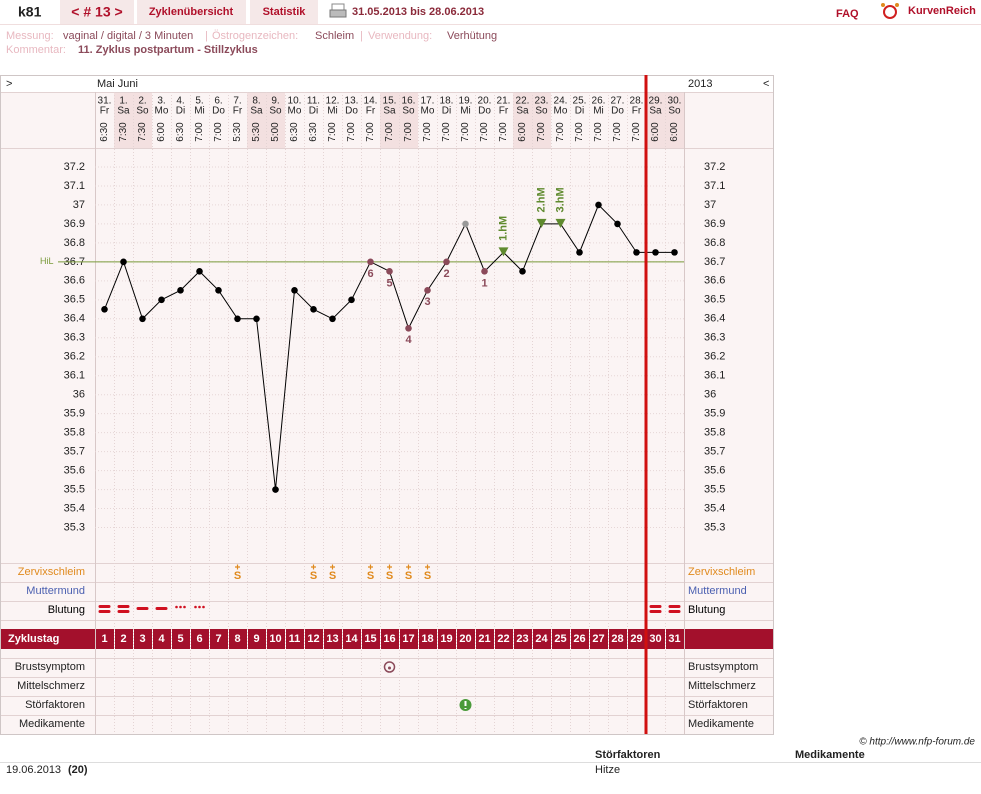  What do you see at coordinates (710, 205) in the screenshot?
I see `y-tick-label: 37` at bounding box center [710, 205].